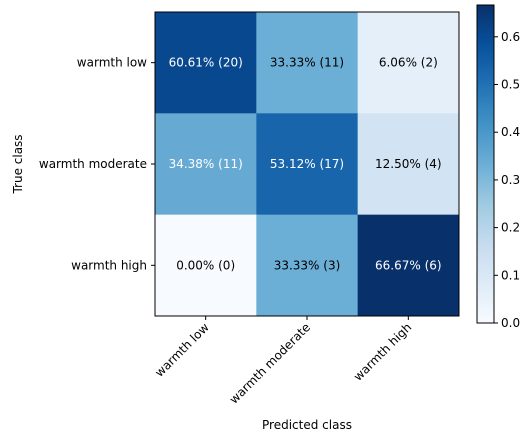  Describe the element at coordinates (270, 363) in the screenshot. I see `x-tick-label: warmth moderate` at that location.